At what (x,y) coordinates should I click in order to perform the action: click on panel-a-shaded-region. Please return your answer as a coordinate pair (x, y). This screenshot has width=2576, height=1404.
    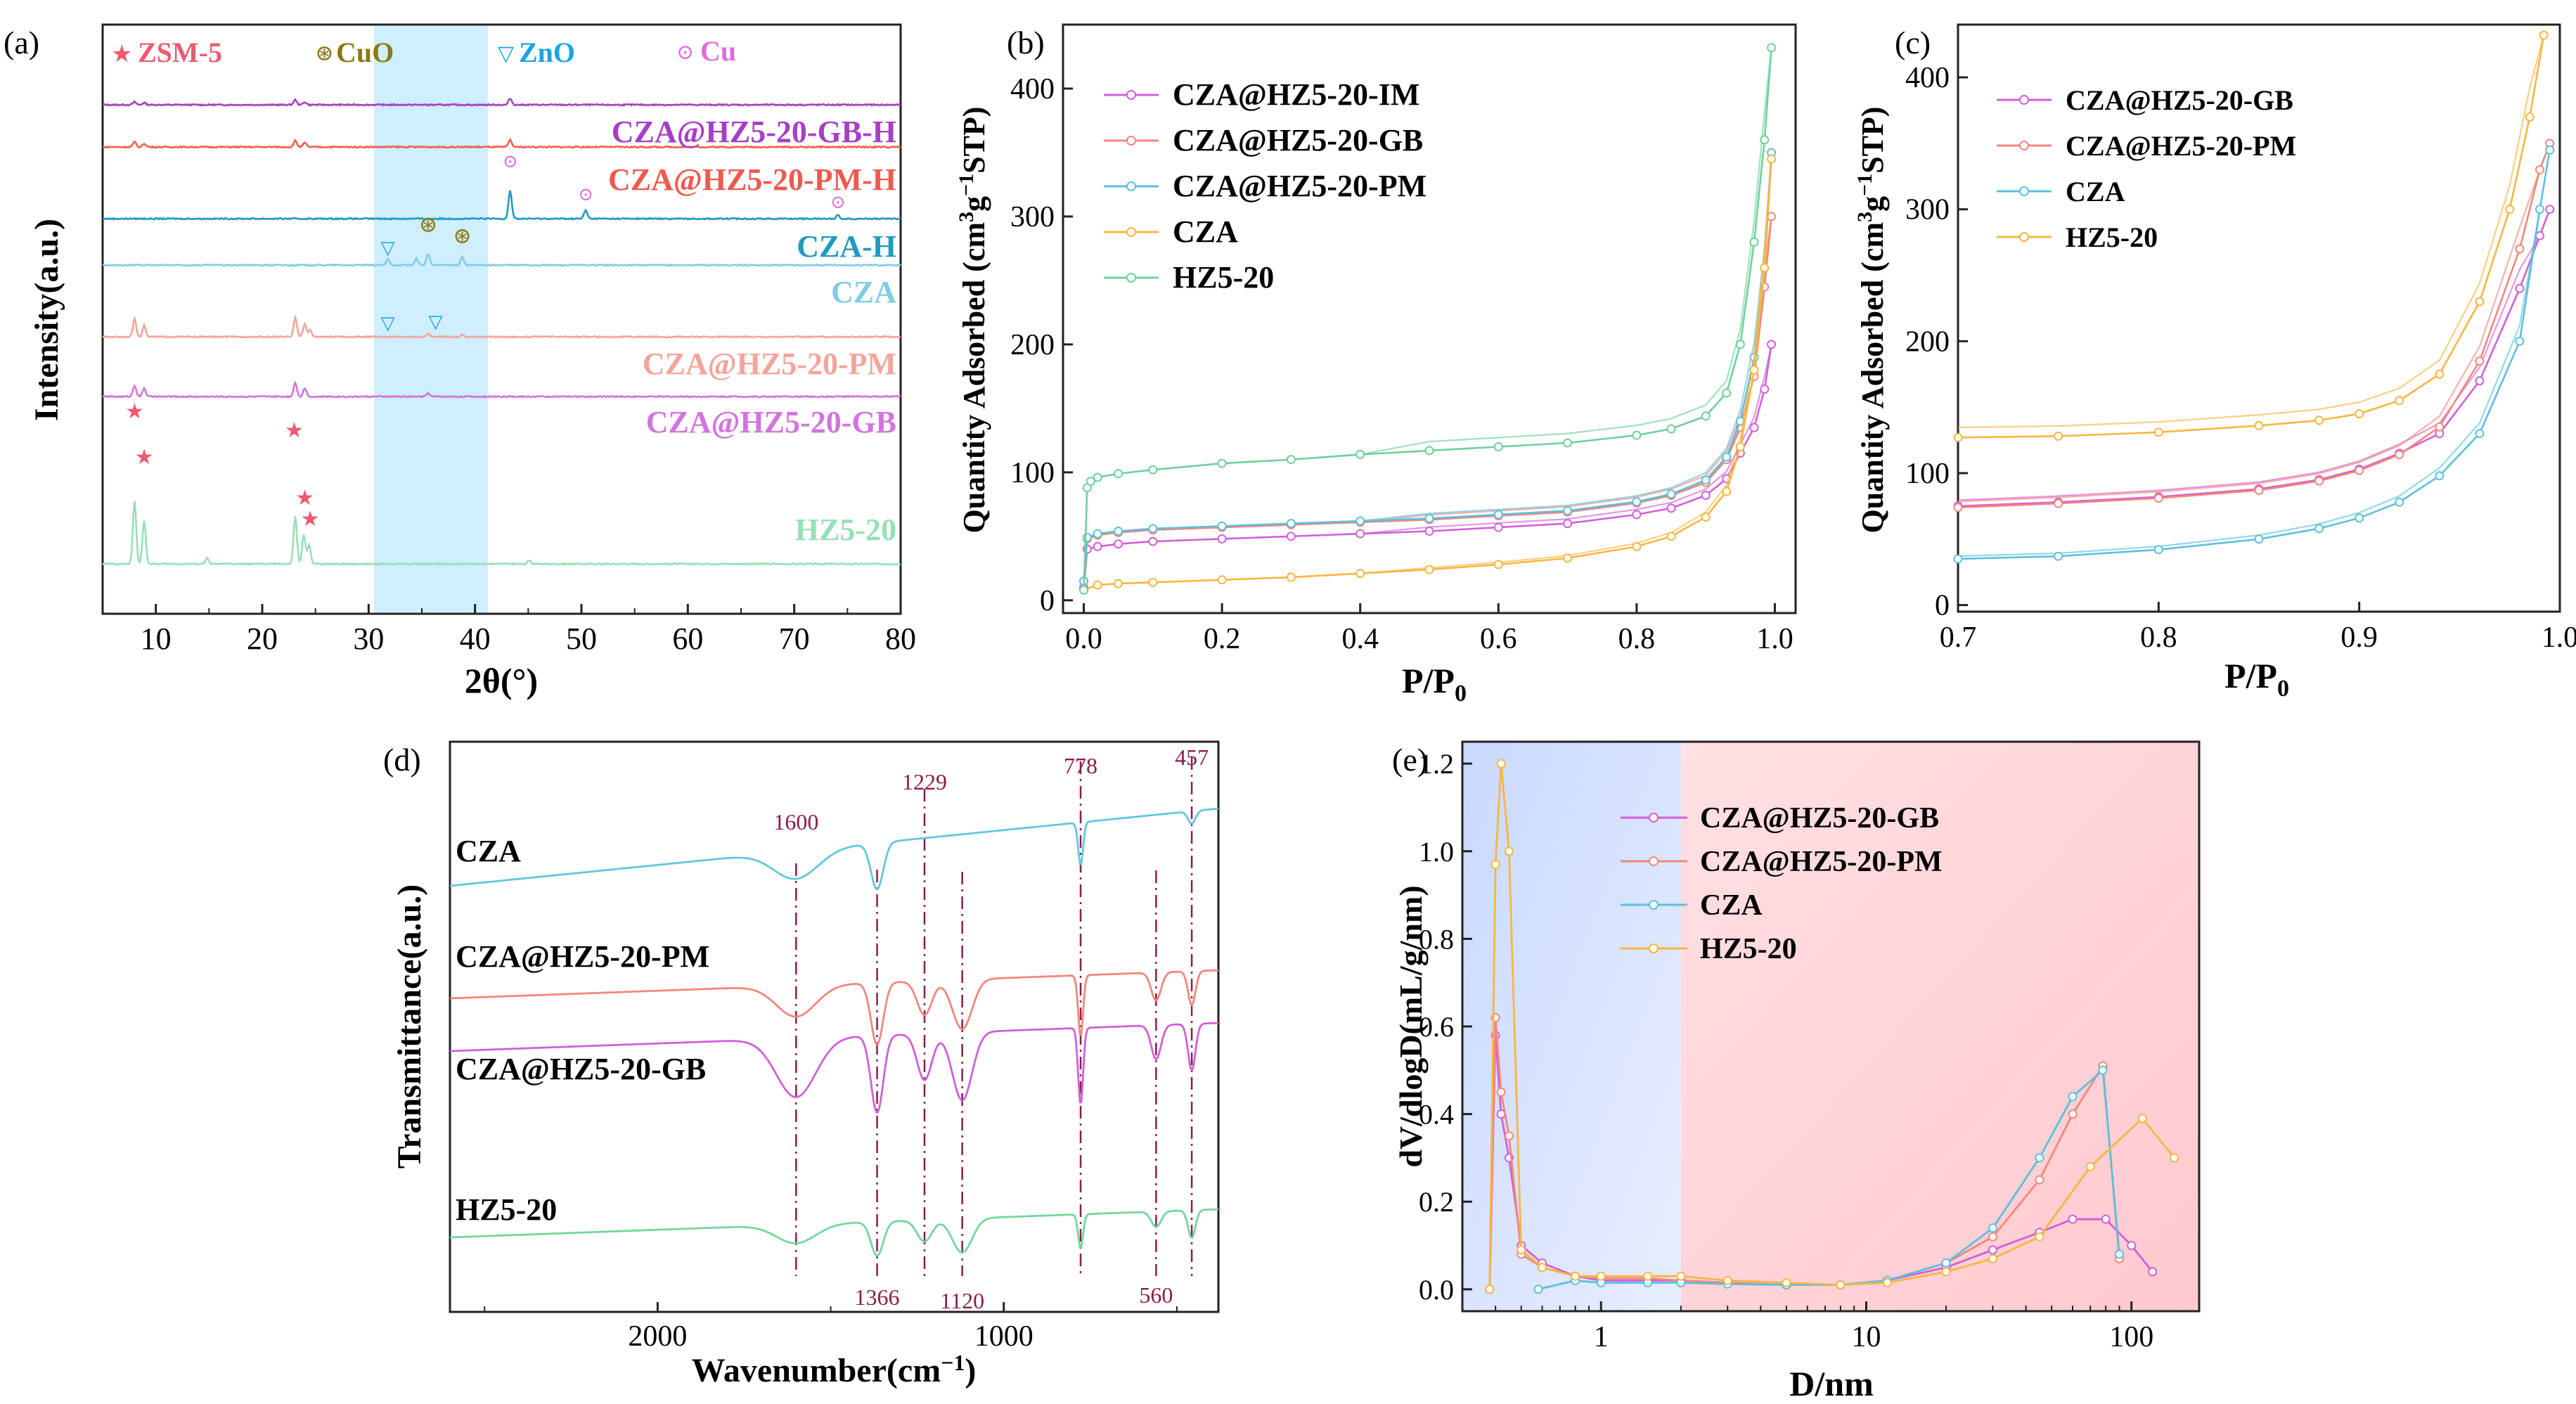
    Looking at the image, I should click on (430, 319).